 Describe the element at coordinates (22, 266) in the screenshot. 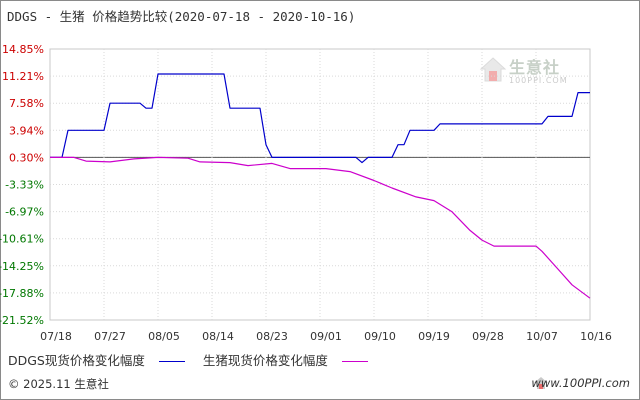

I see `y-tick-label: -14.25%` at that location.